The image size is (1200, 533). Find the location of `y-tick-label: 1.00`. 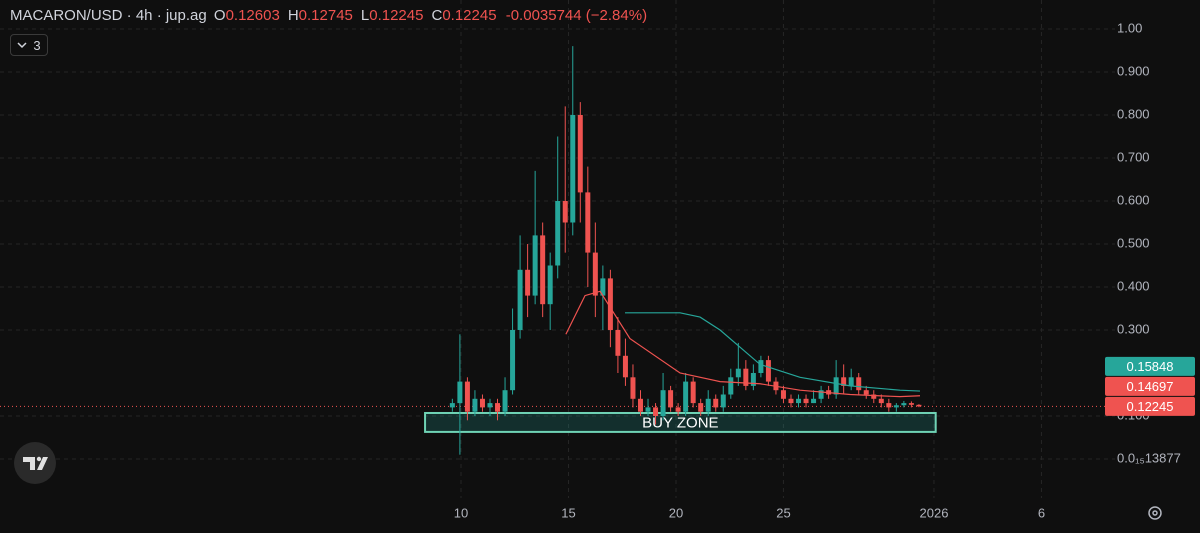

y-tick-label: 1.00 is located at coordinates (1129, 27).